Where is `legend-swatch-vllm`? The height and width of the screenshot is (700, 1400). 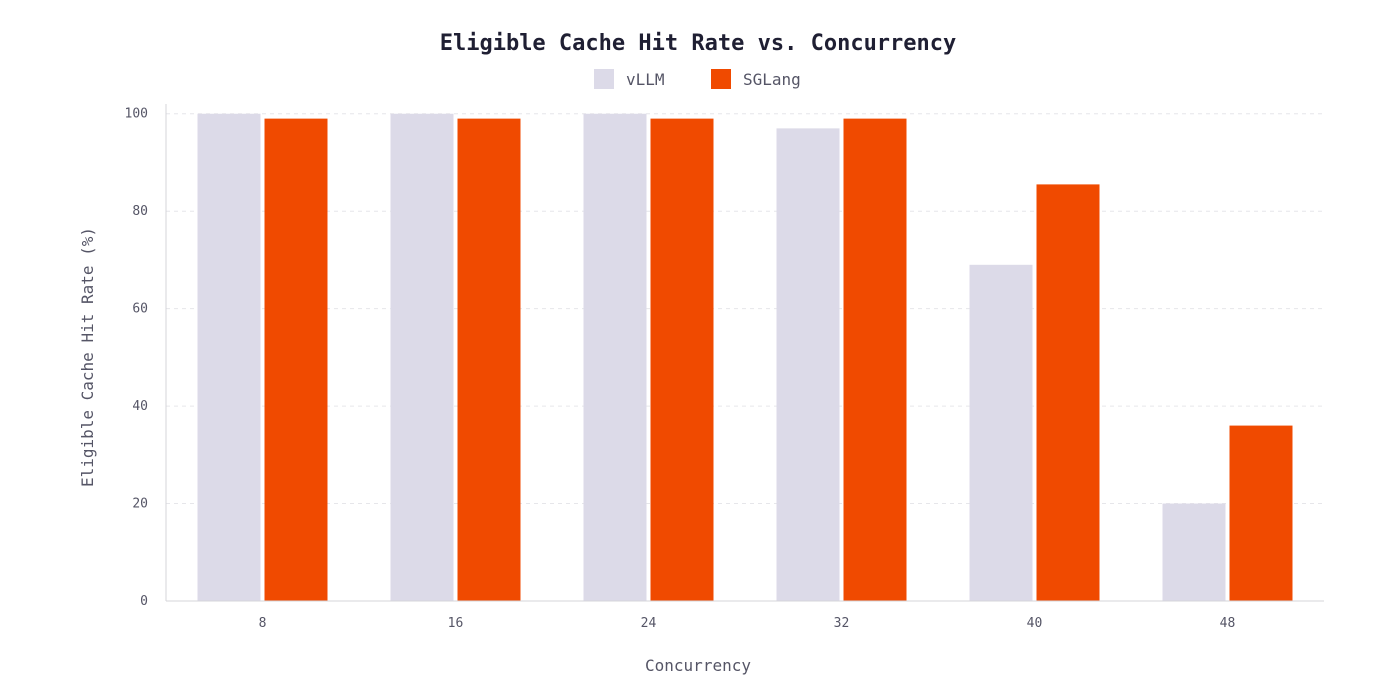
legend-swatch-vllm is located at coordinates (604, 79).